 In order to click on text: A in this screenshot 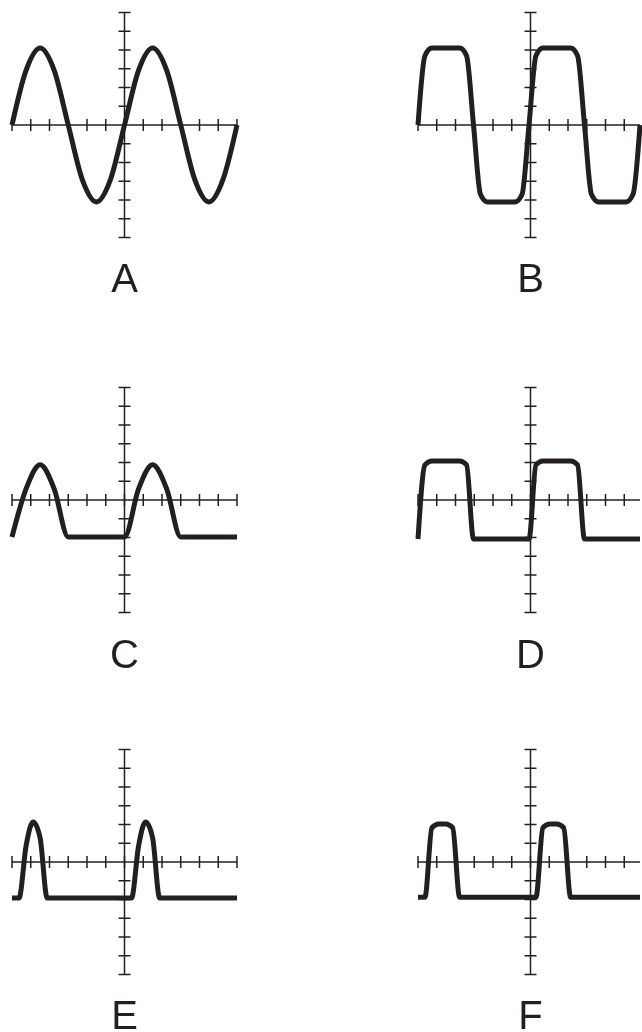, I will do `click(125, 278)`.